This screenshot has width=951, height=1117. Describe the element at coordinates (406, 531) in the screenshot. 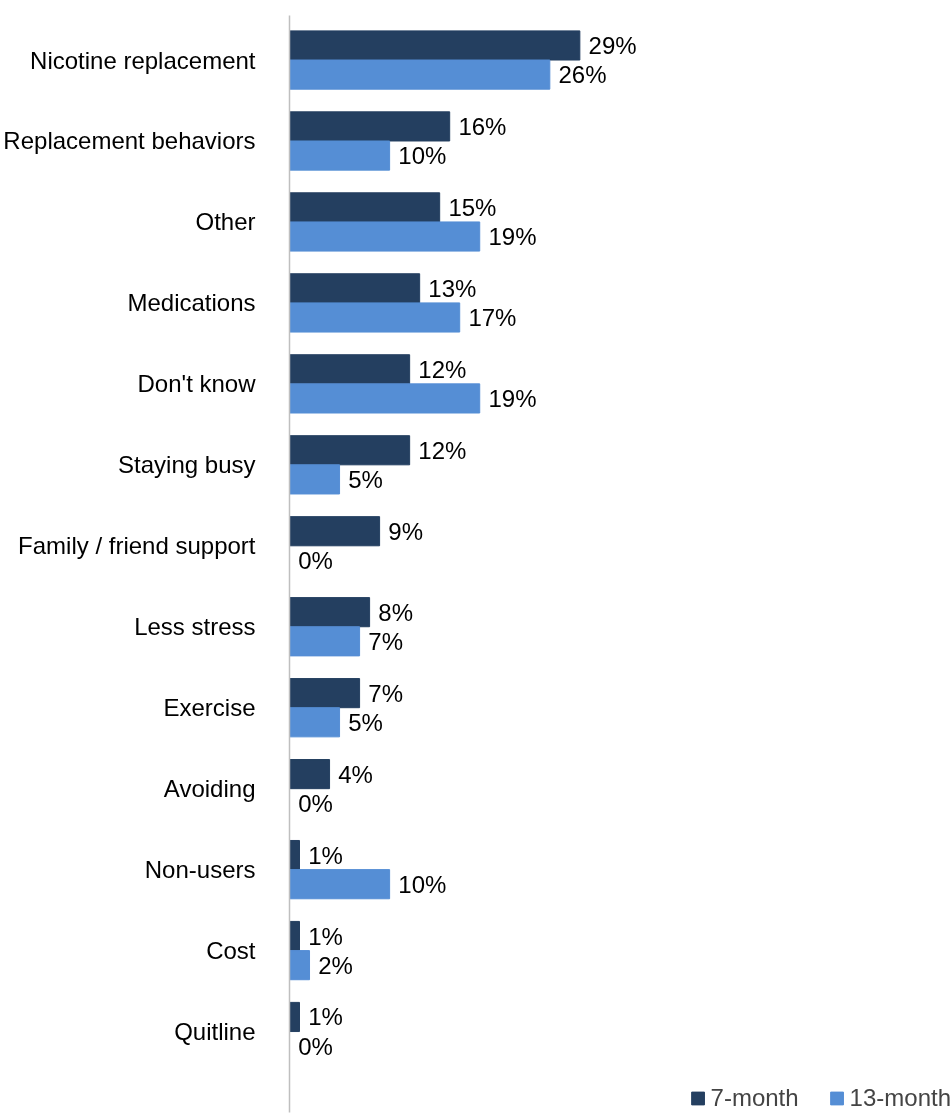

I see `data-label: 9%` at that location.